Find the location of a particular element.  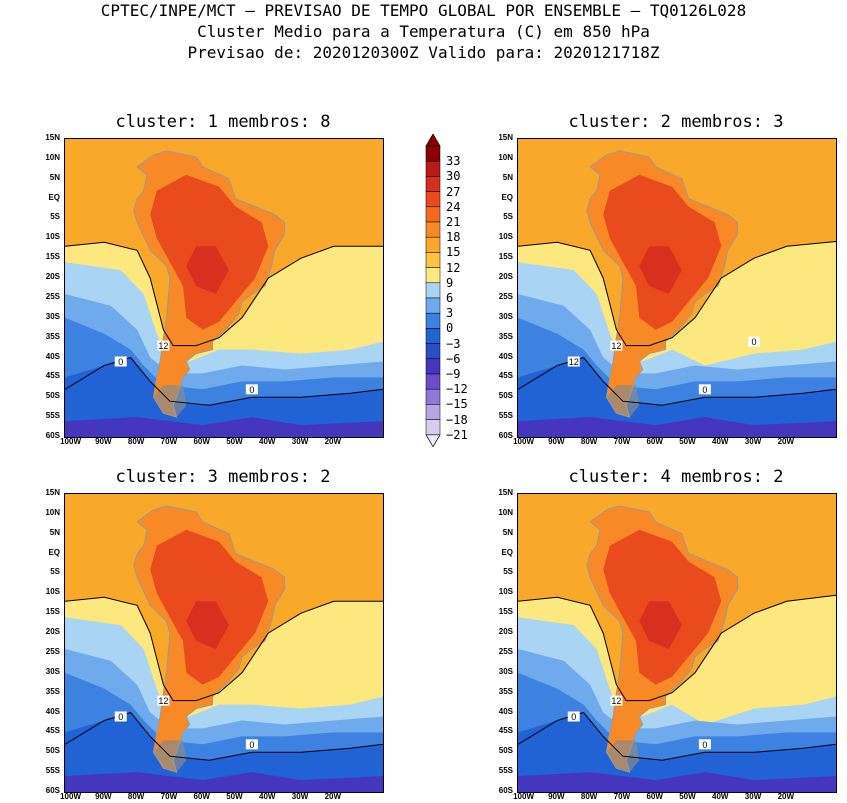

cluster-4-title: cluster: 4 membros: 2 is located at coordinates (676, 477).